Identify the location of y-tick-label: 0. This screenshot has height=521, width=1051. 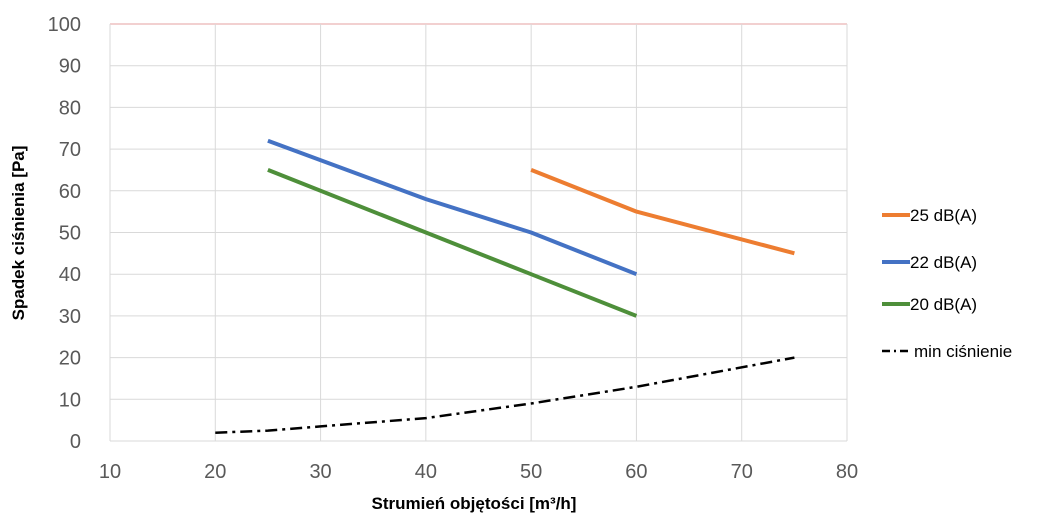
(75, 442).